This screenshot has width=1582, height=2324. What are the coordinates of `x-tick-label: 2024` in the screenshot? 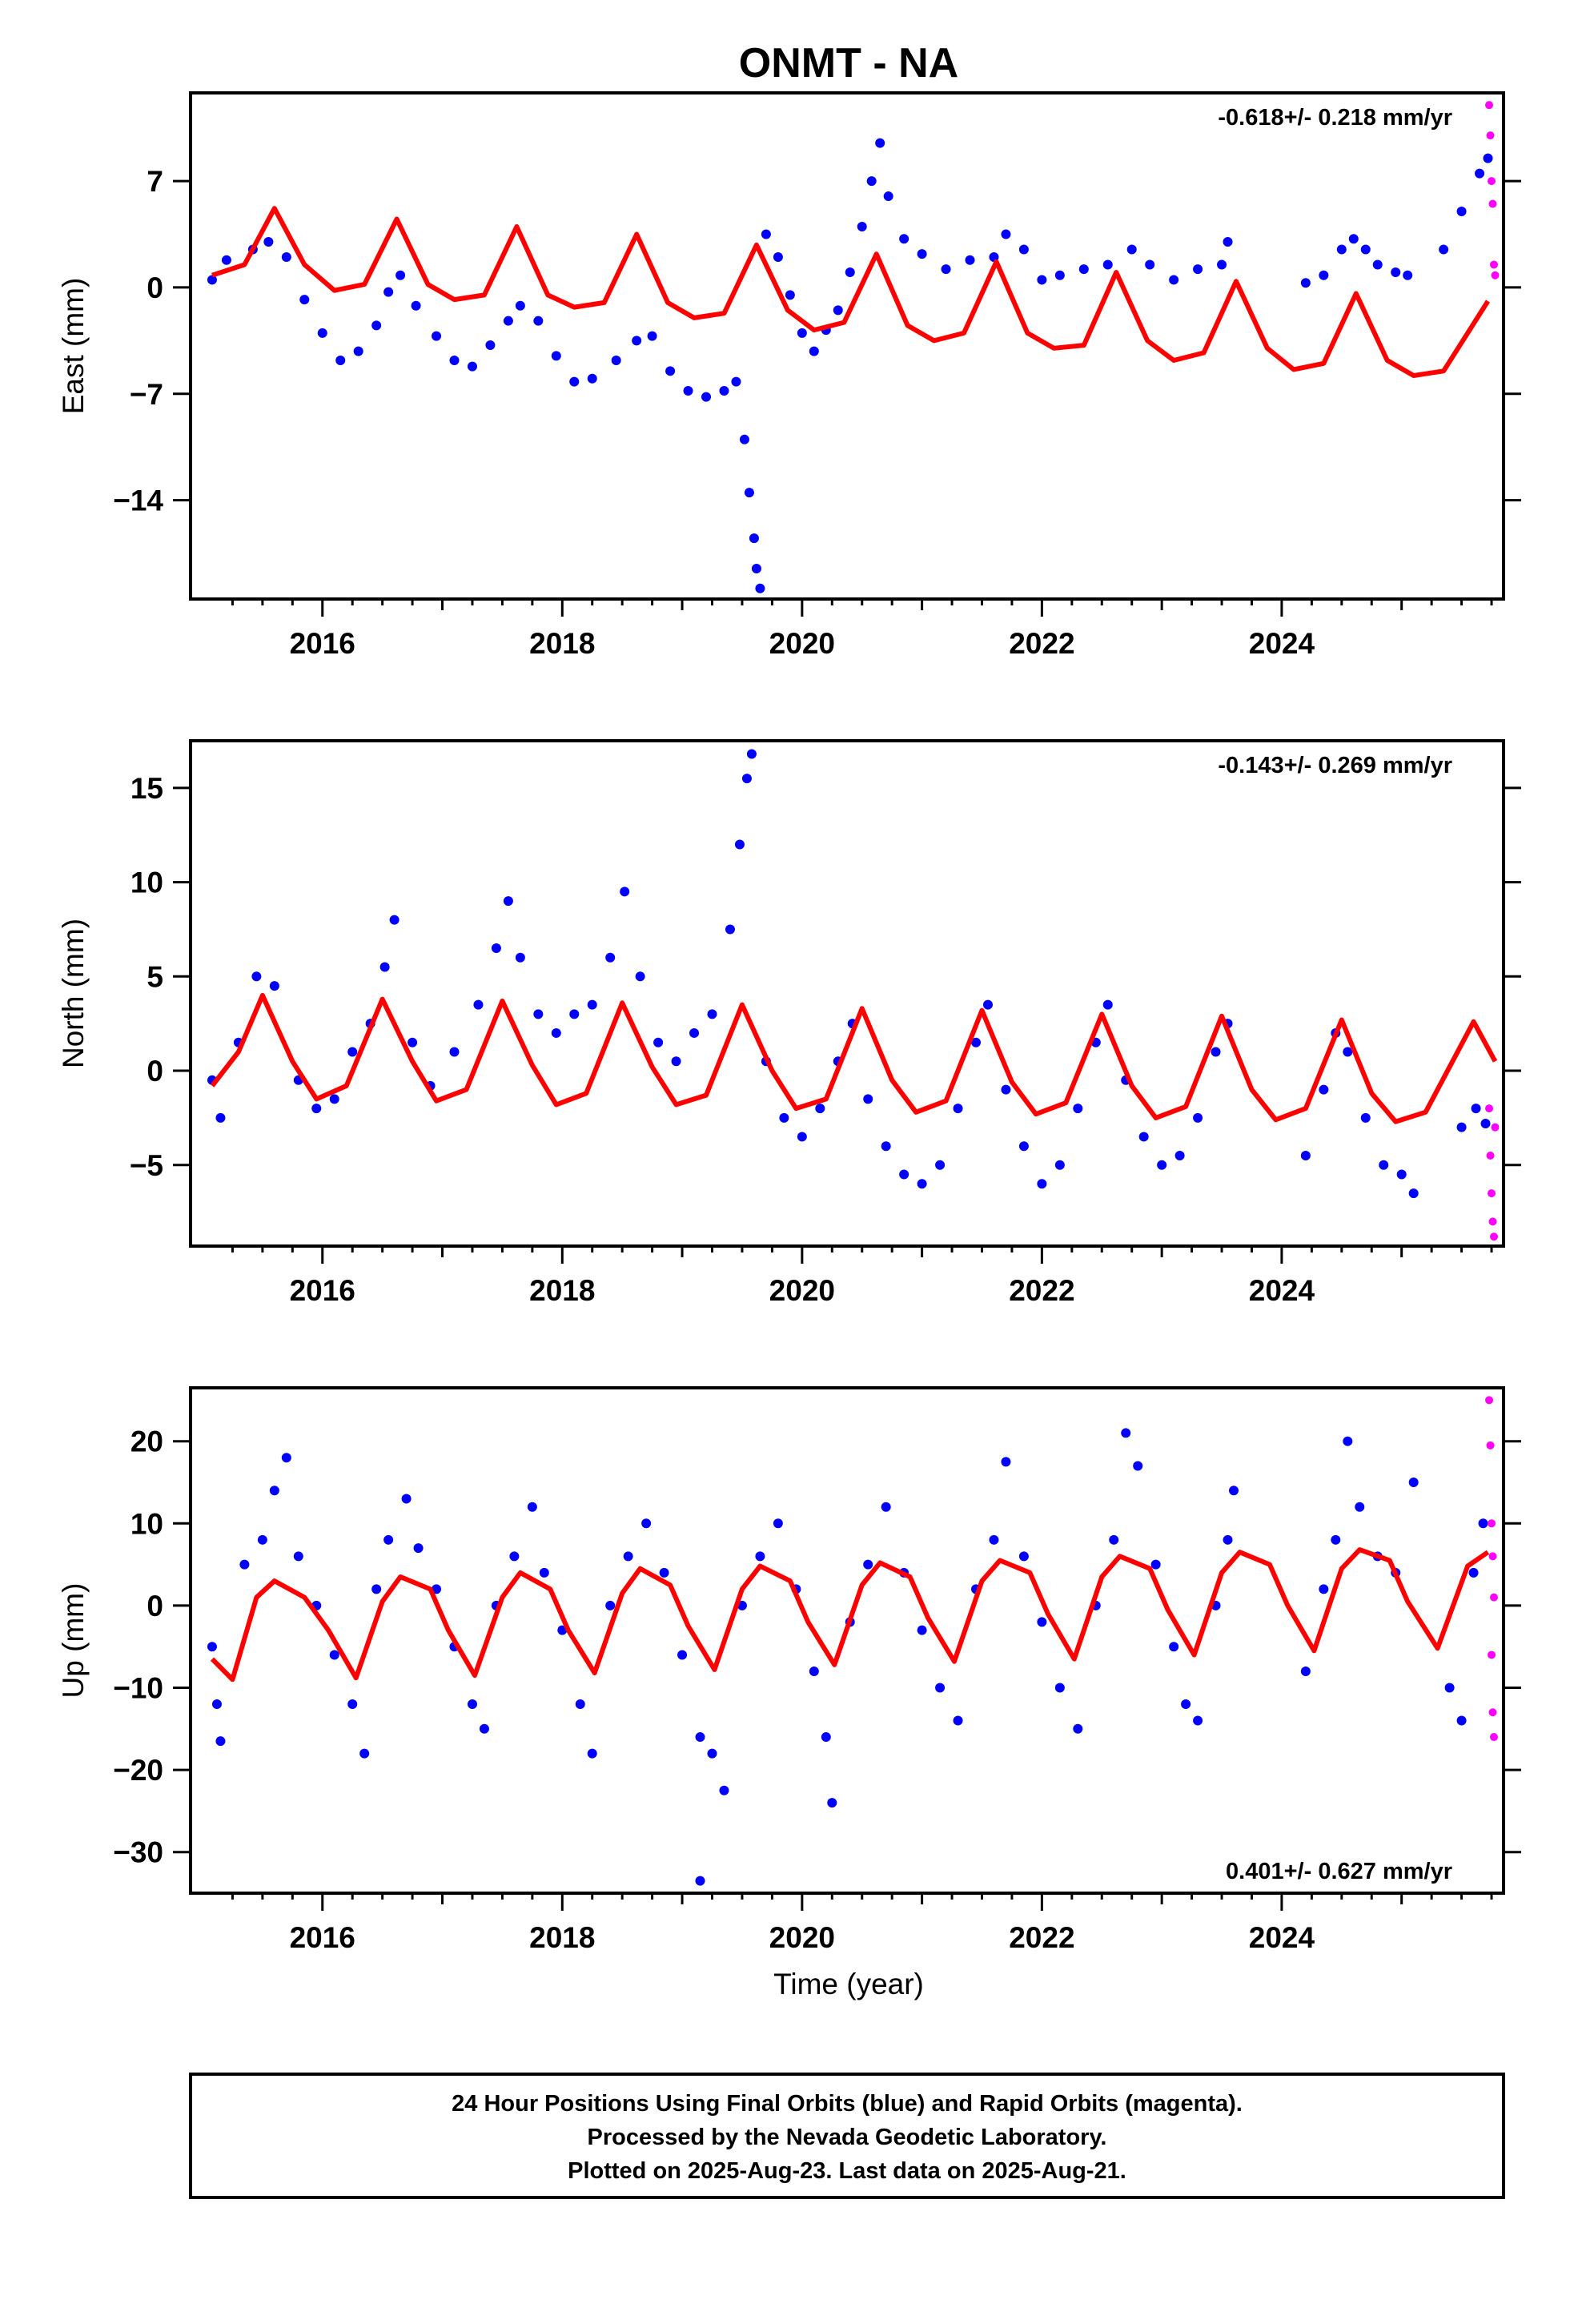 It's located at (1282, 1290).